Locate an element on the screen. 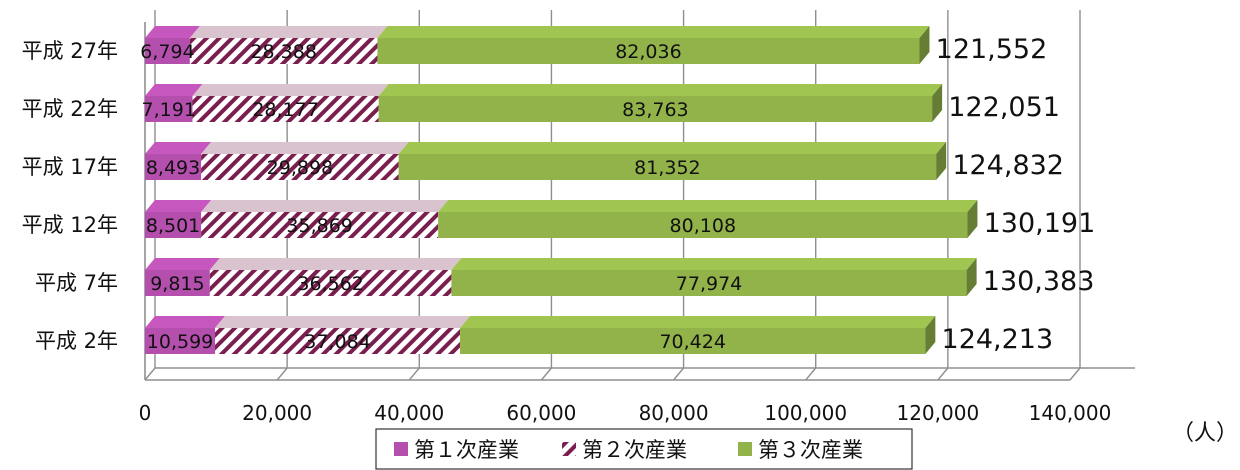  total-label: 122,051 is located at coordinates (1004, 107).